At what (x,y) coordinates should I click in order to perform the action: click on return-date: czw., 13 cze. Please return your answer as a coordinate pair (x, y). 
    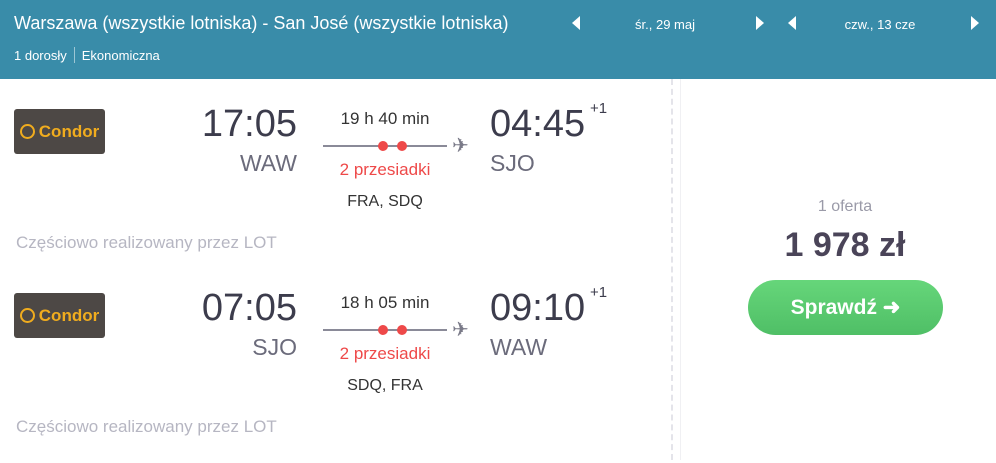
    Looking at the image, I should click on (880, 24).